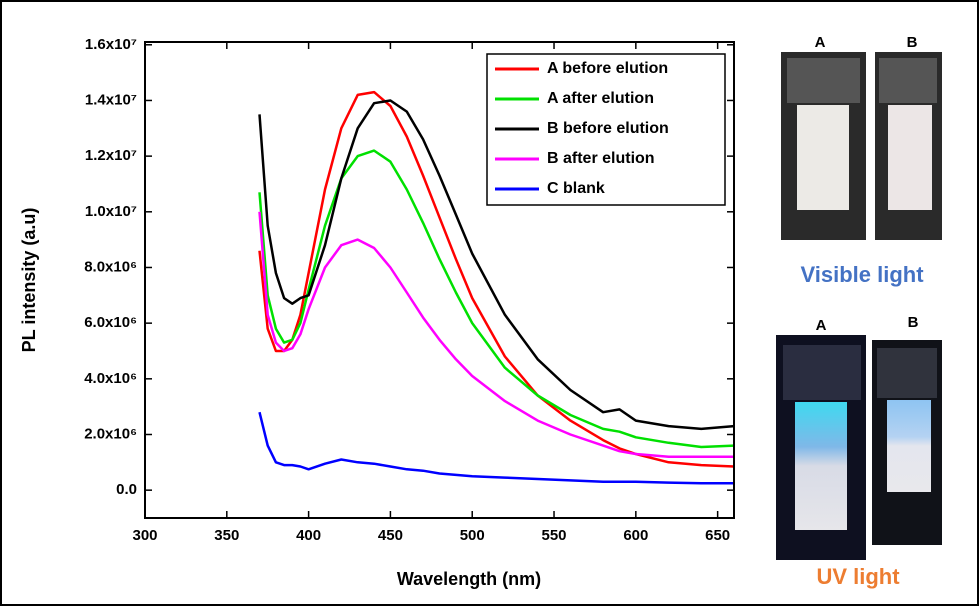 The height and width of the screenshot is (611, 979). What do you see at coordinates (390, 535) in the screenshot?
I see `x-tick-label: 450` at bounding box center [390, 535].